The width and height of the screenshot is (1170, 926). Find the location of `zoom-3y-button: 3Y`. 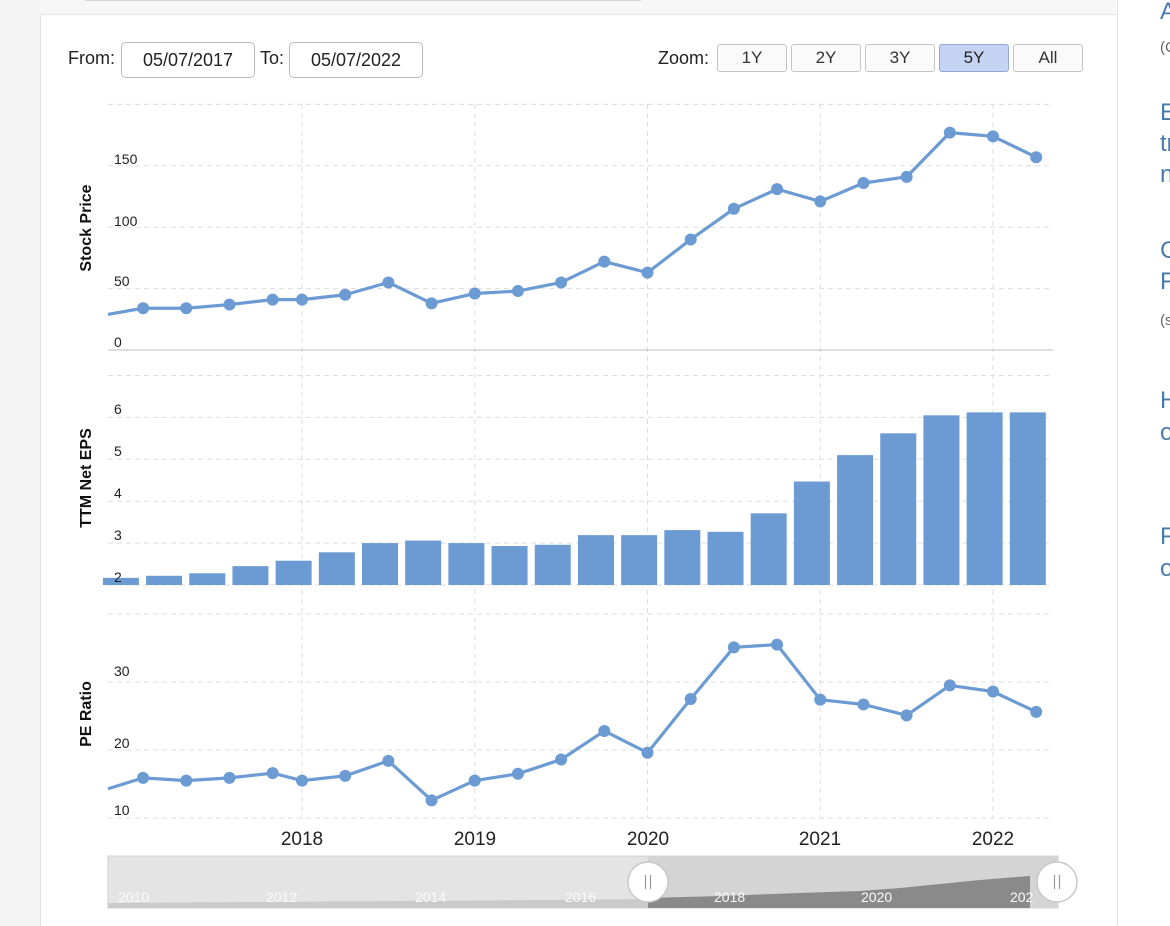

zoom-3y-button: 3Y is located at coordinates (900, 58).